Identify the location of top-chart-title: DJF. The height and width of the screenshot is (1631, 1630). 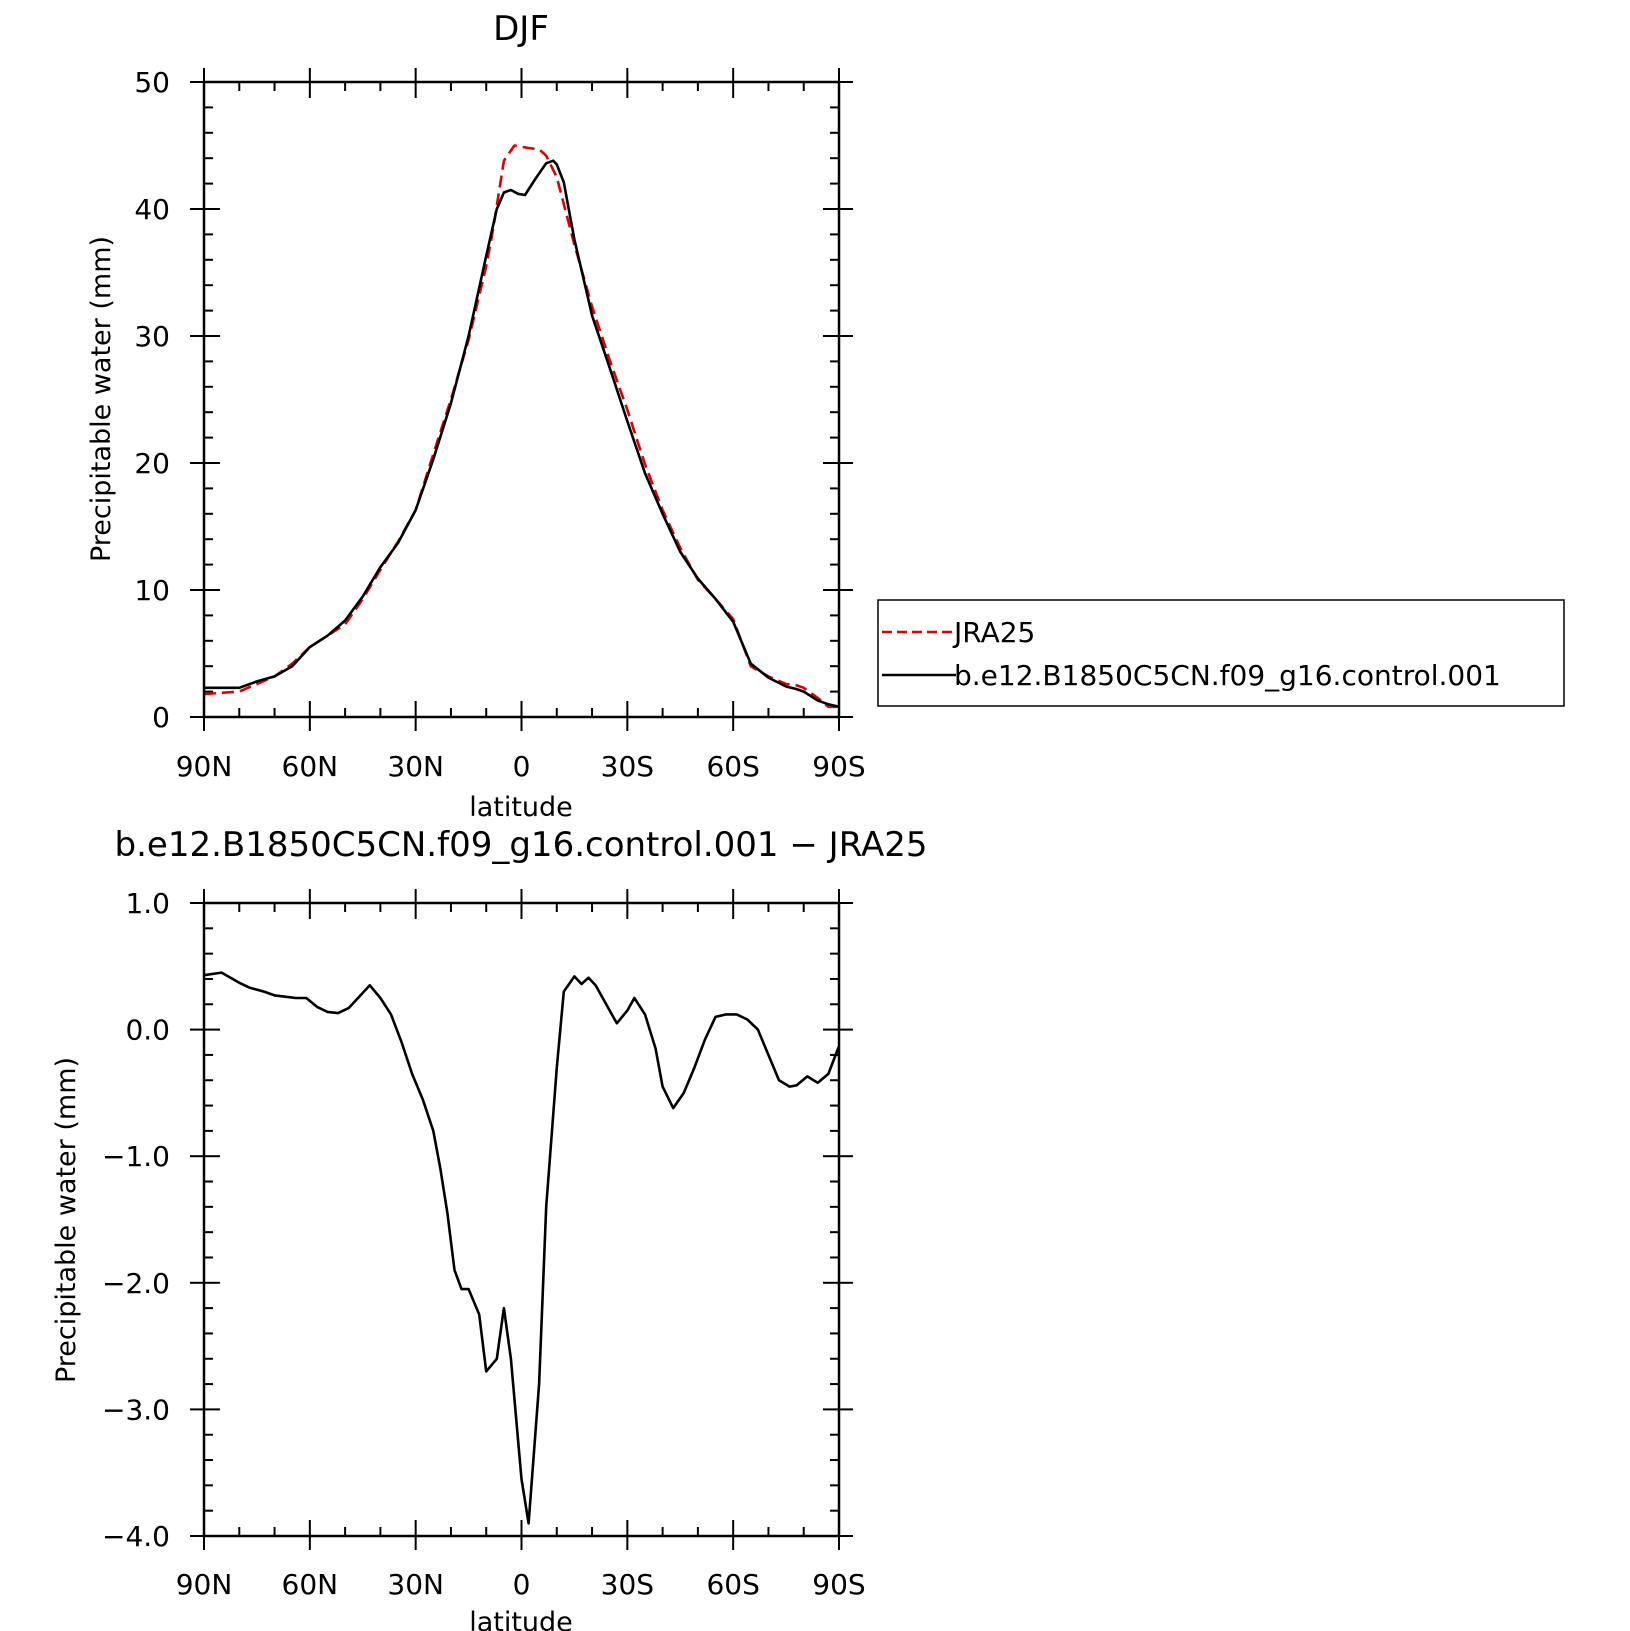
(521, 29).